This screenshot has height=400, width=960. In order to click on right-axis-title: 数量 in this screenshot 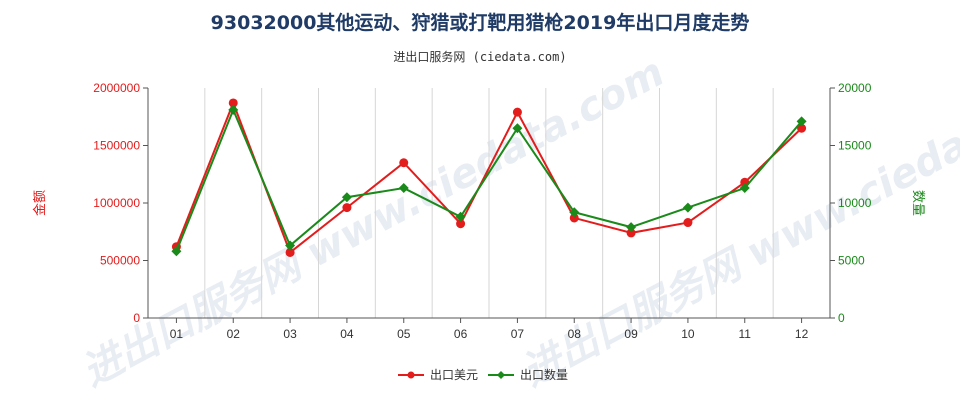, I will do `click(917, 203)`.